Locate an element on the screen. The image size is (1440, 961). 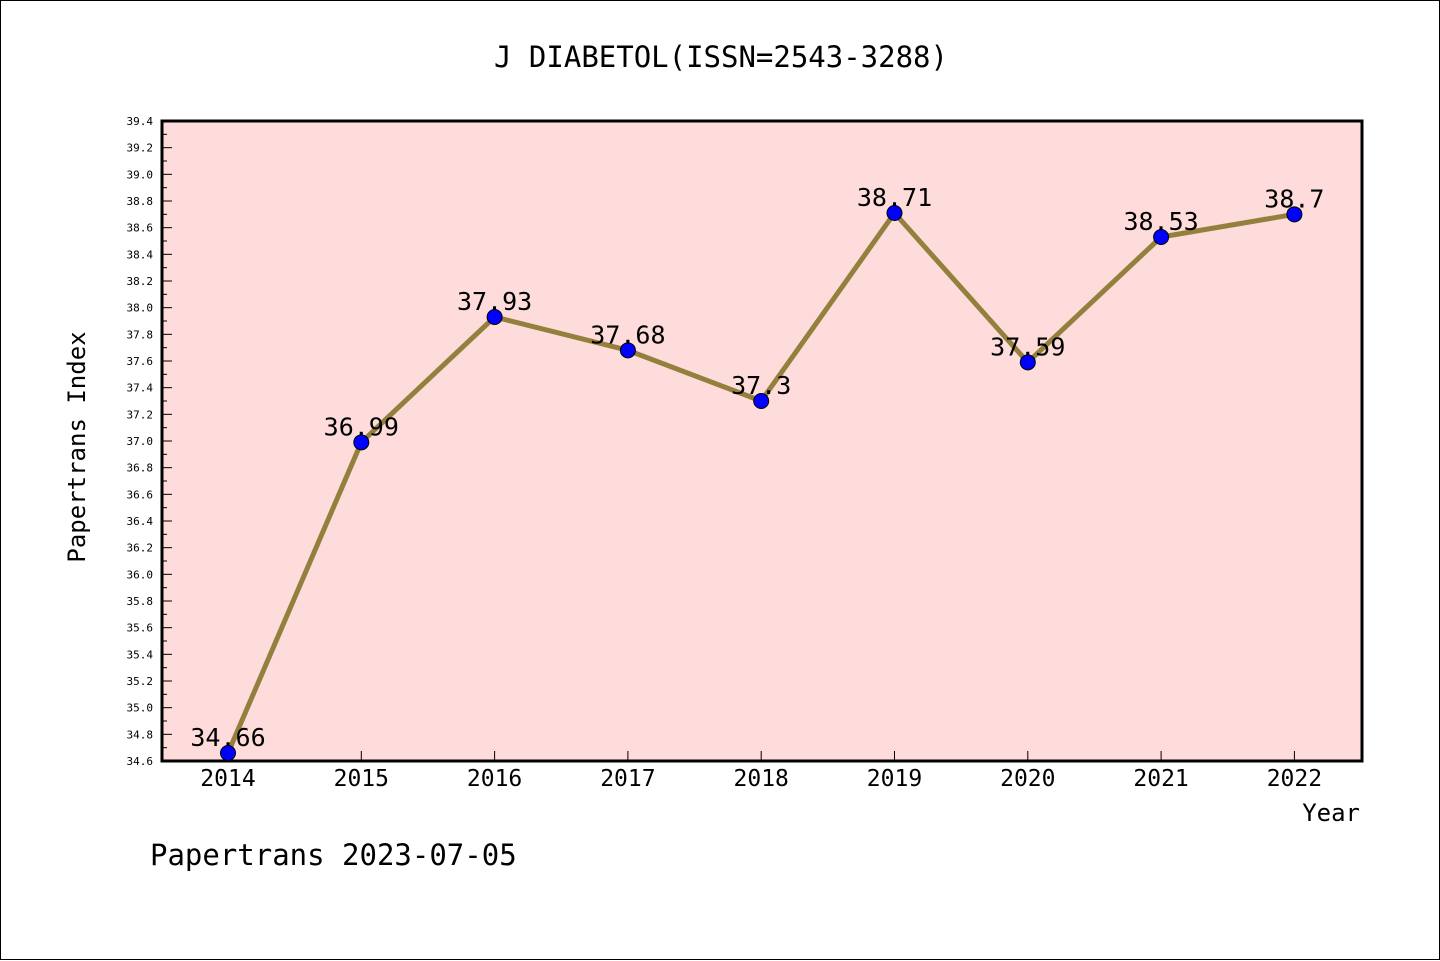
data-label: 37.68 is located at coordinates (627, 334).